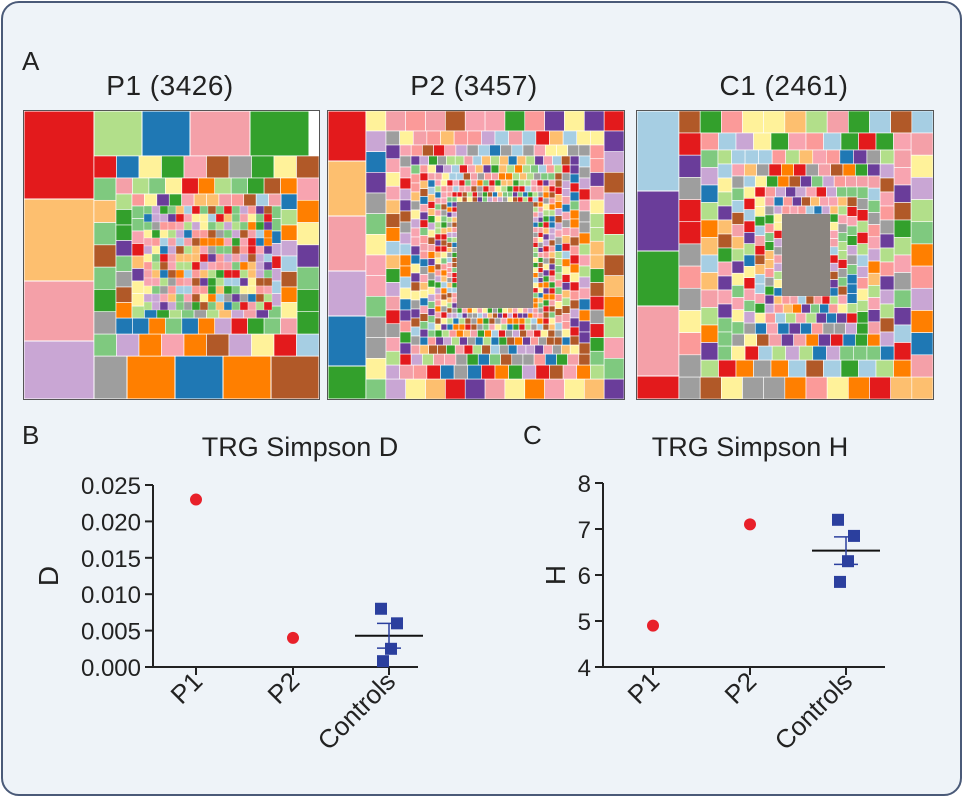  What do you see at coordinates (170, 85) in the screenshot?
I see `treemap-title-p1: P1 (3426)` at bounding box center [170, 85].